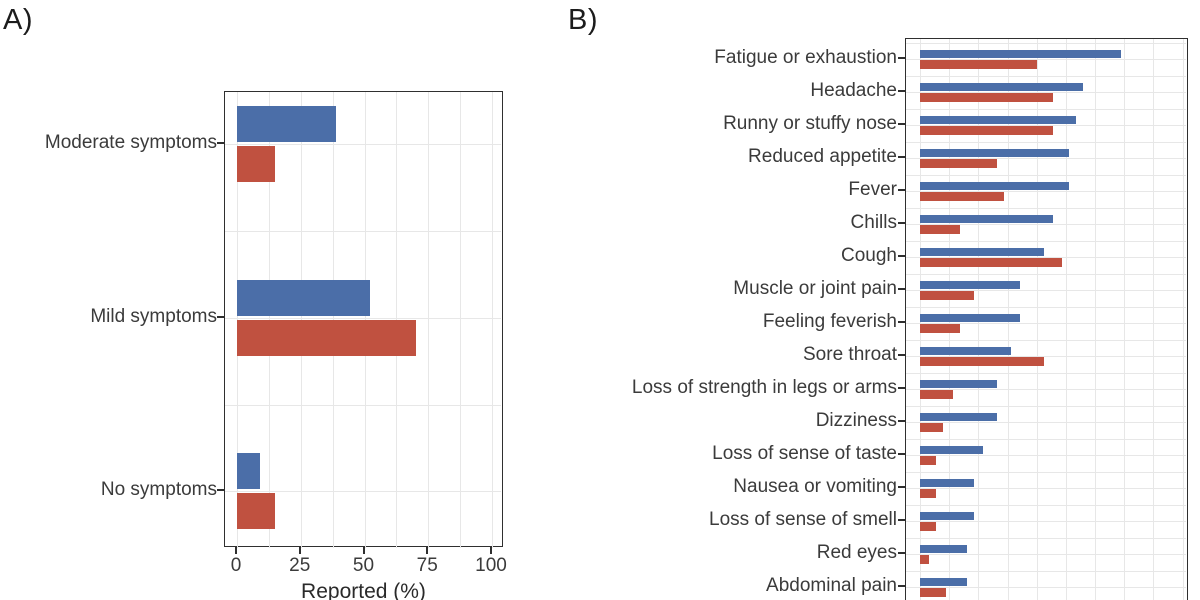  Describe the element at coordinates (932, 427) in the screenshot. I see `bar-red-dizziness` at that location.